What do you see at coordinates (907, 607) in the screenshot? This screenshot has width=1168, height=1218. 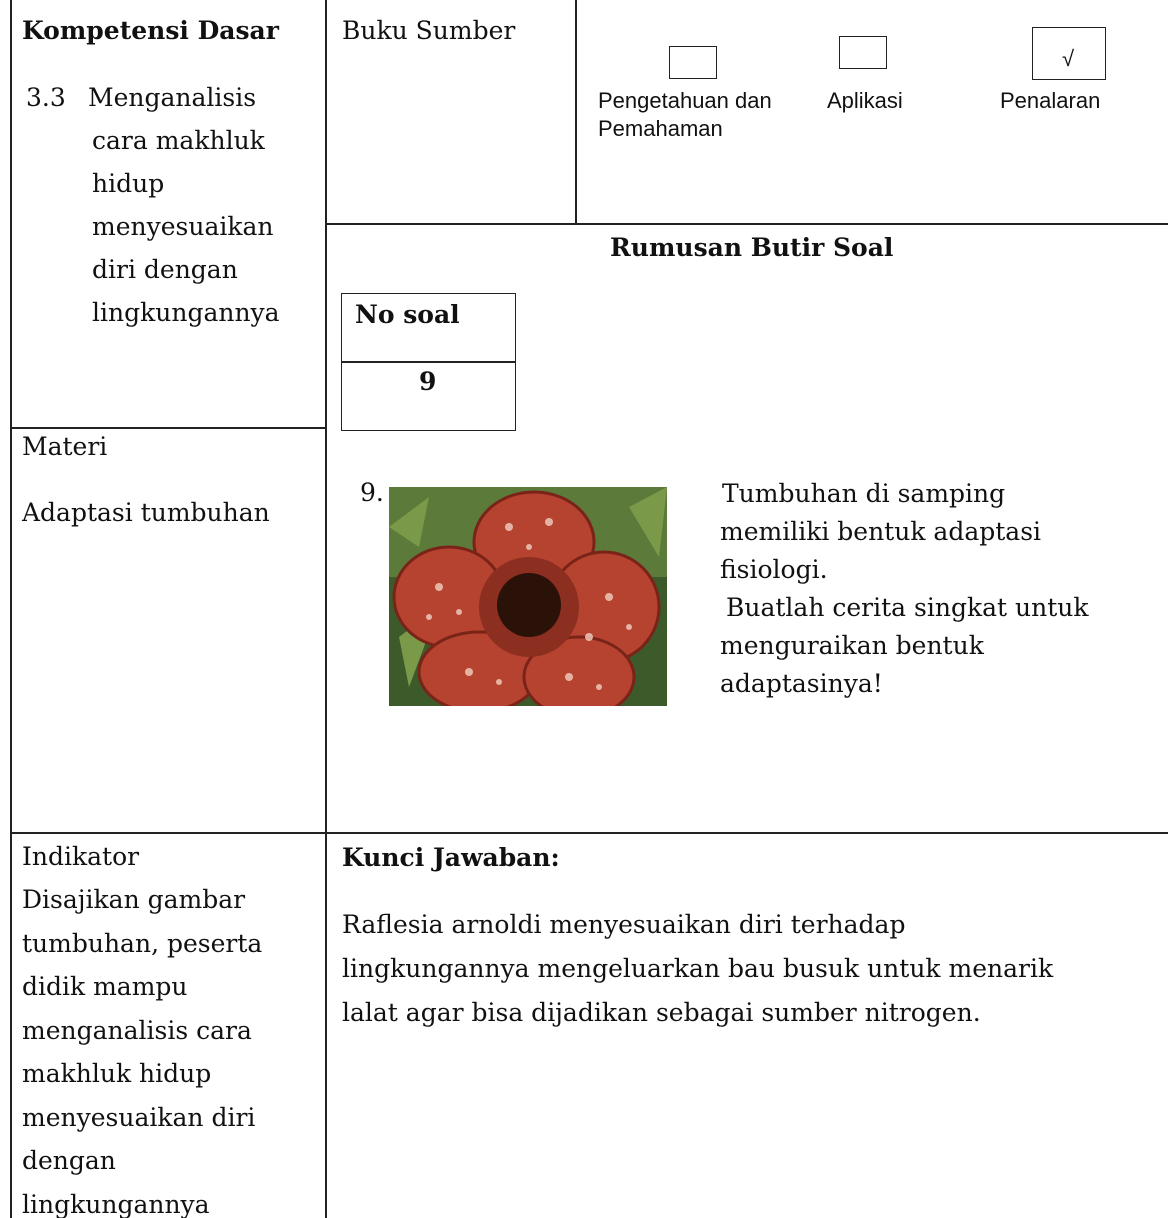 I see `question-line: Buatlah cerita singkat untuk` at bounding box center [907, 607].